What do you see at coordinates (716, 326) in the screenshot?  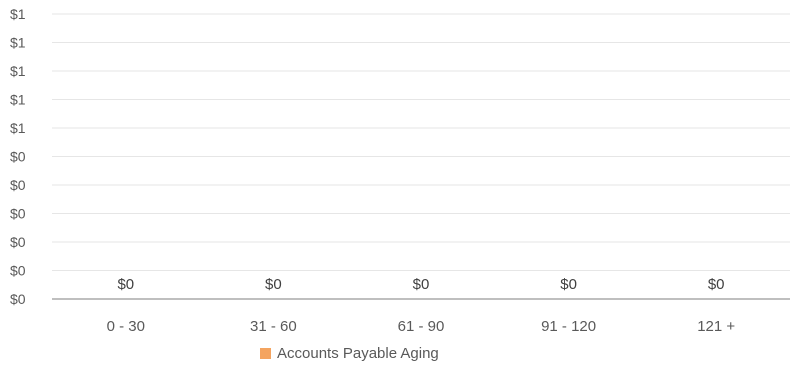 I see `x-tick-label: 121 +` at bounding box center [716, 326].